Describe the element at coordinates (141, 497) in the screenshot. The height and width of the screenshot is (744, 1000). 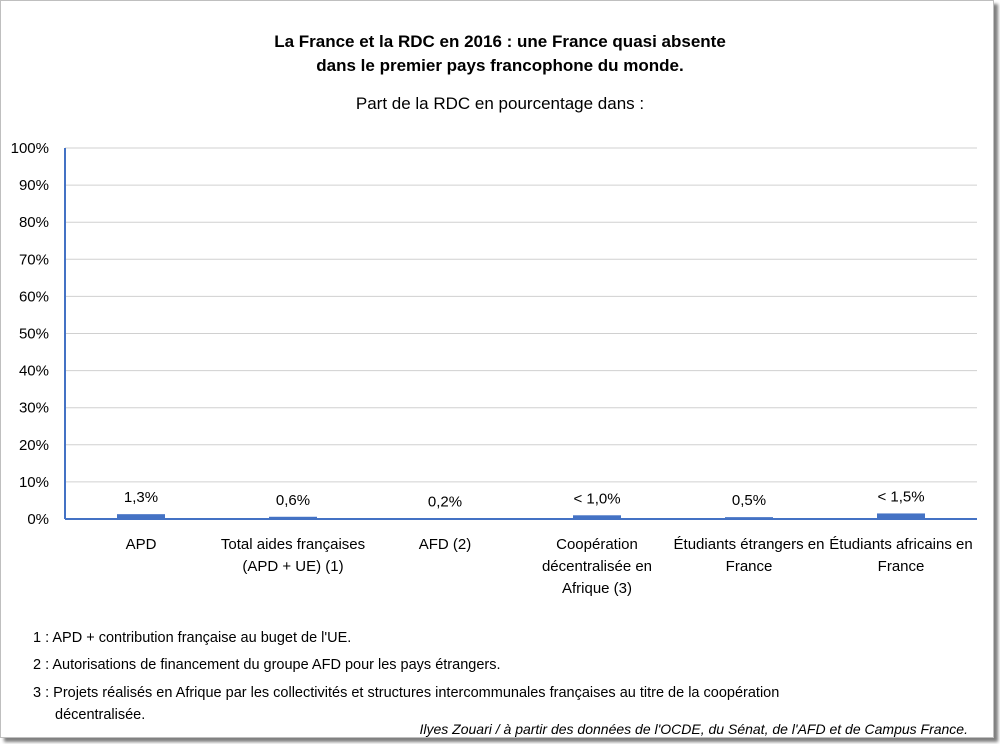
I see `data-label: 1,3%` at that location.